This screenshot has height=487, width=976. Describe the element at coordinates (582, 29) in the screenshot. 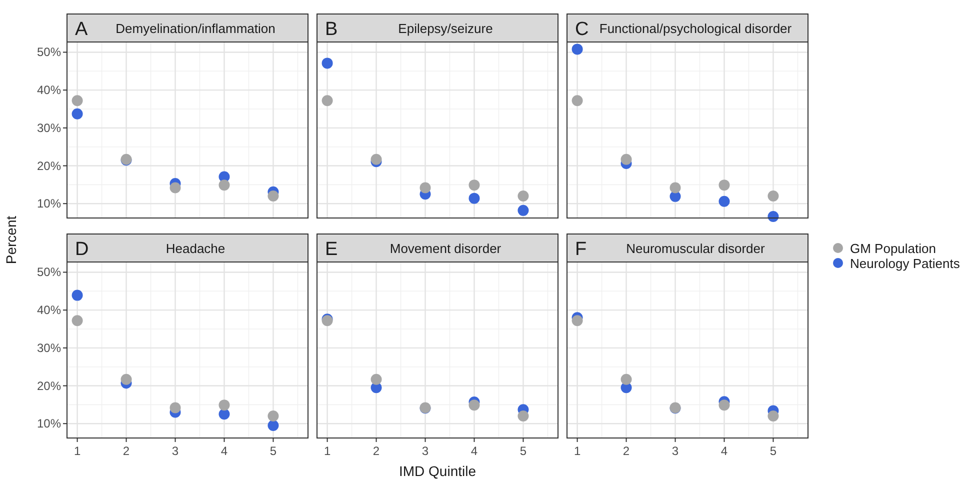

I see `text: C` at that location.